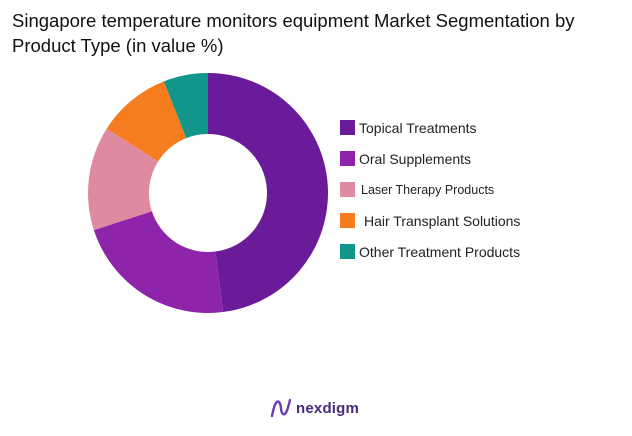  Describe the element at coordinates (485, 127) in the screenshot. I see `legend-item-topical-treatments: Topical Treatments` at that location.